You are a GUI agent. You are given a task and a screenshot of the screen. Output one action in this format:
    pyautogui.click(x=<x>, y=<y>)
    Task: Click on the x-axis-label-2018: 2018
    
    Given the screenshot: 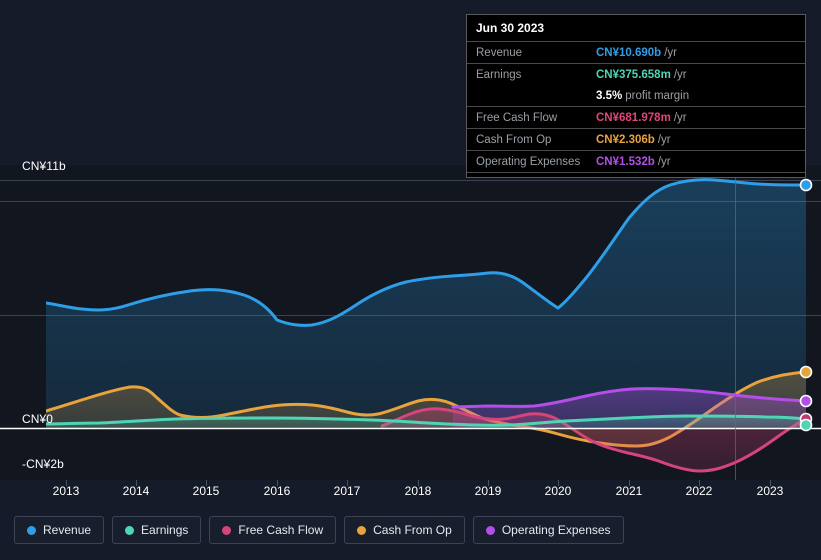 What is the action you would take?
    pyautogui.click(x=418, y=491)
    